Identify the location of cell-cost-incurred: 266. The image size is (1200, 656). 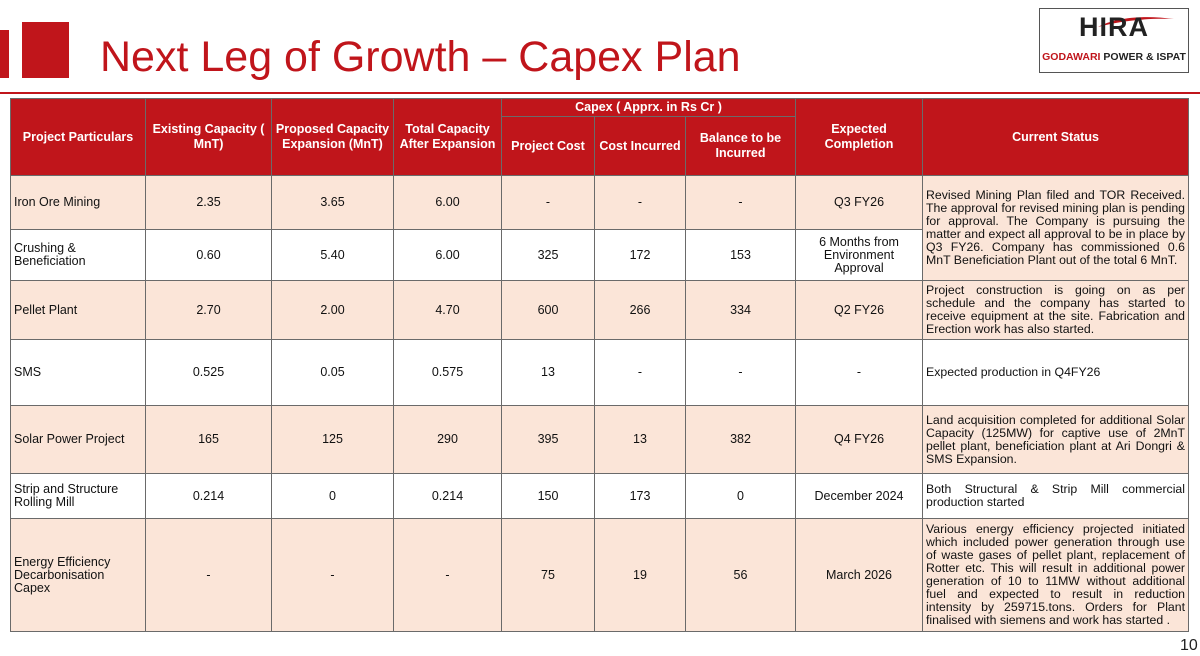
(640, 310).